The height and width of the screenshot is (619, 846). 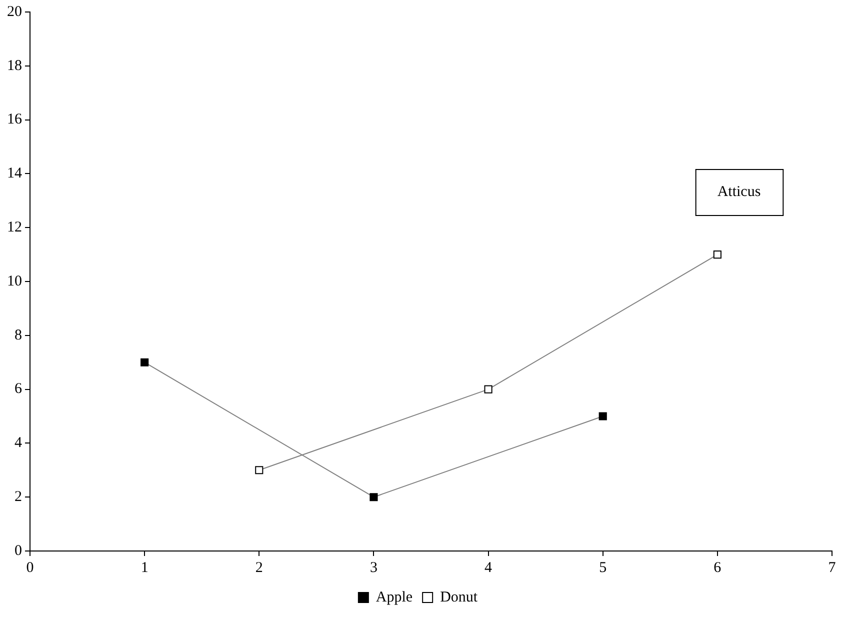 I want to click on x-tick-label: 5, so click(x=603, y=568).